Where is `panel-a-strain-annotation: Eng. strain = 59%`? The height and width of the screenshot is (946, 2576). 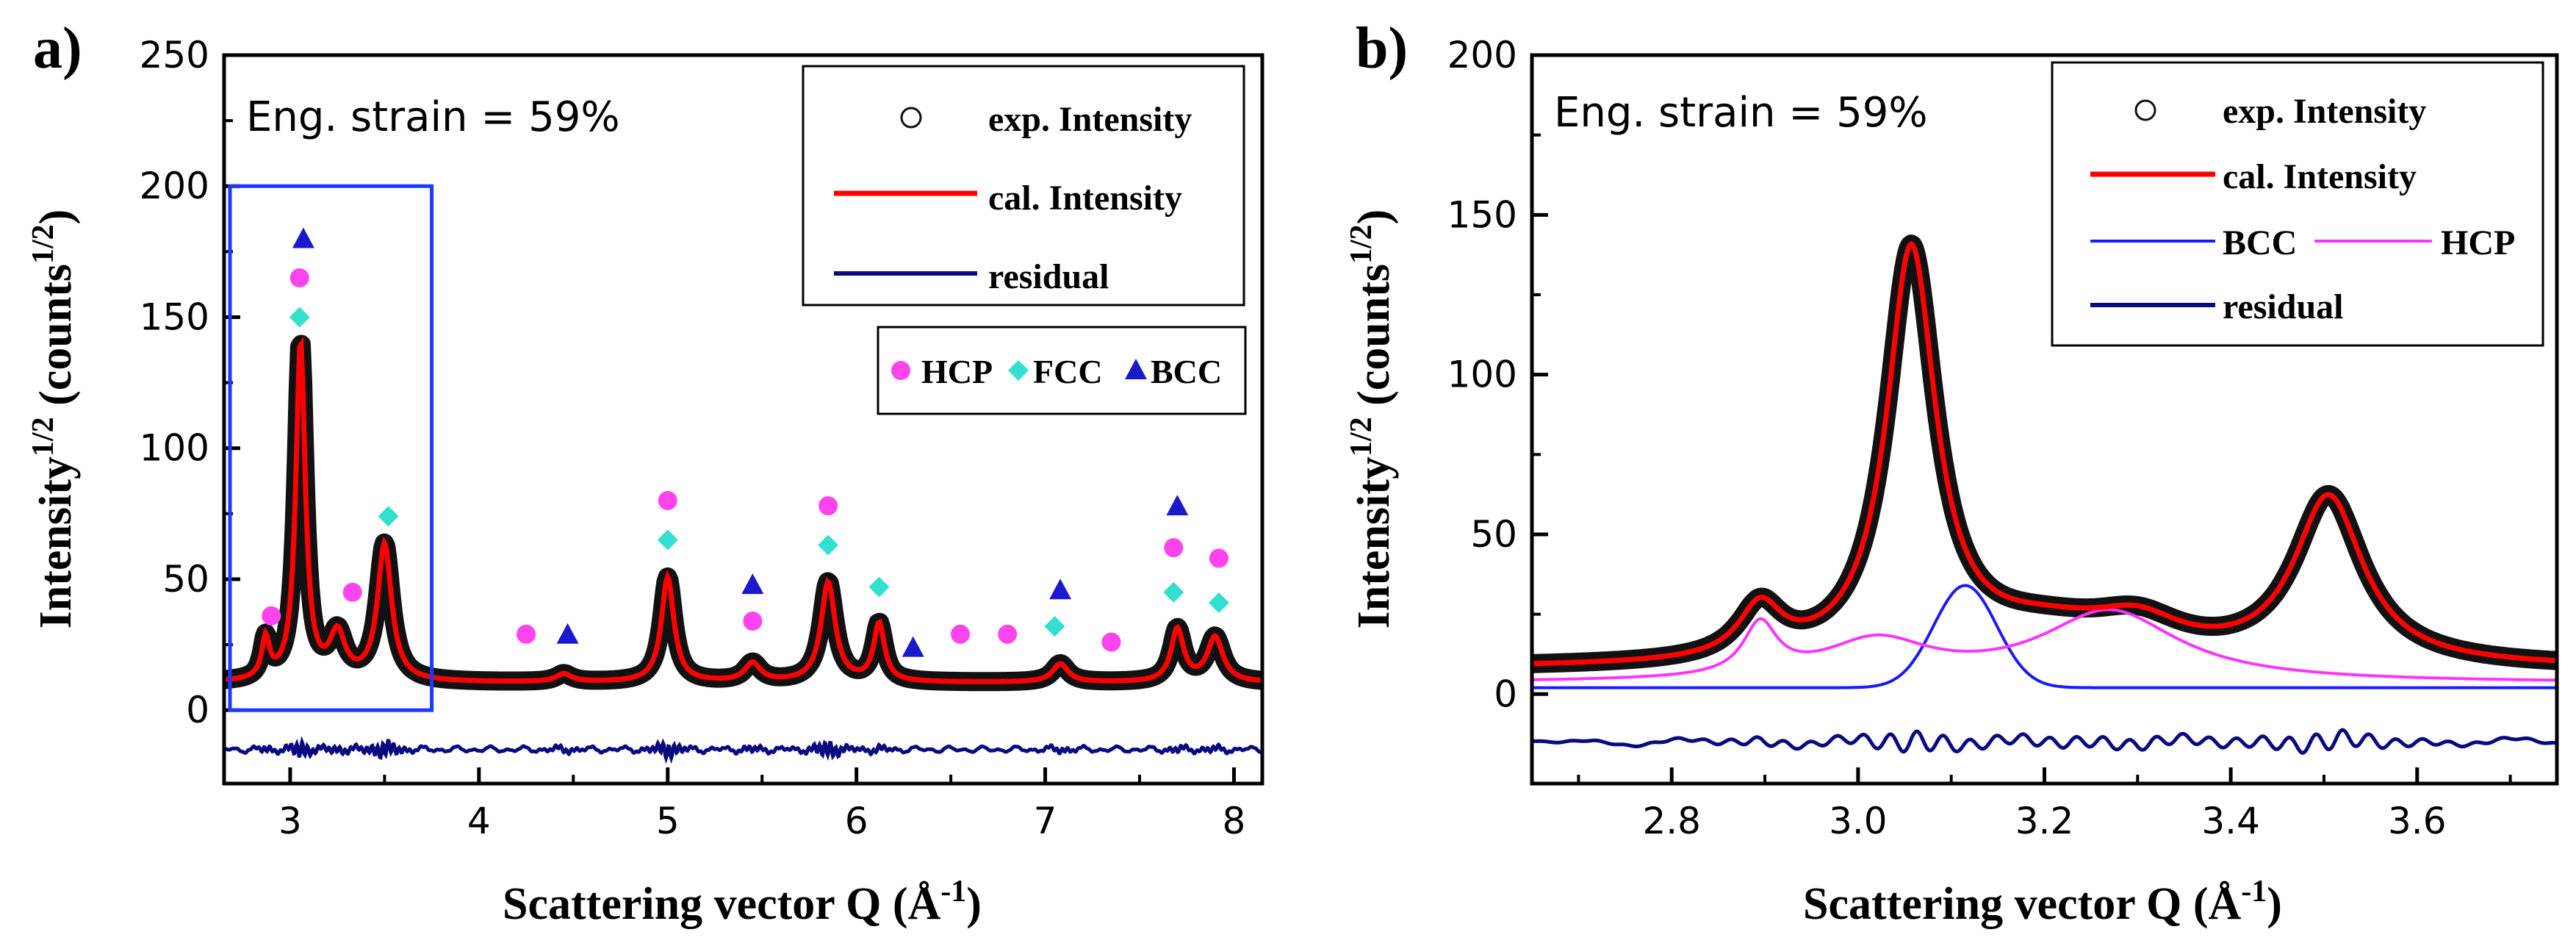
panel-a-strain-annotation: Eng. strain = 59% is located at coordinates (433, 117).